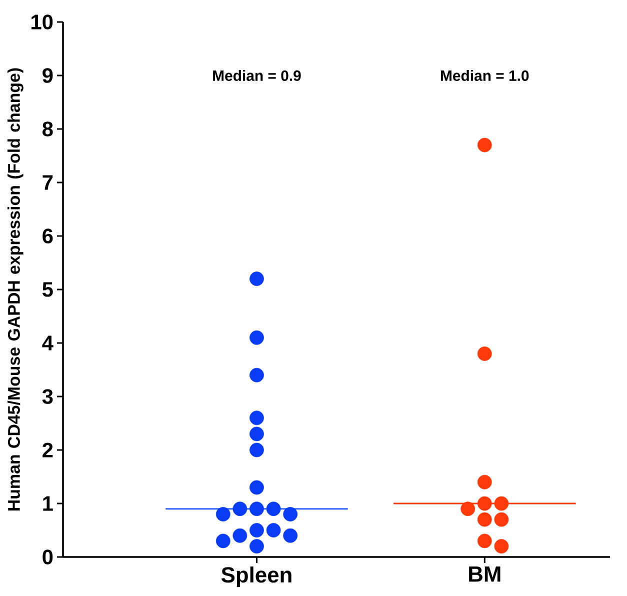 The image size is (627, 596). I want to click on x-tick-label: BM, so click(484, 574).